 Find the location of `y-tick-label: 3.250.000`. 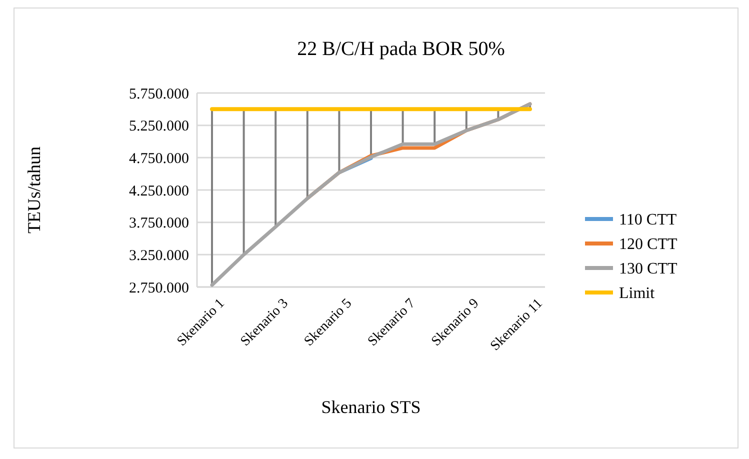

y-tick-label: 3.250.000 is located at coordinates (159, 256).